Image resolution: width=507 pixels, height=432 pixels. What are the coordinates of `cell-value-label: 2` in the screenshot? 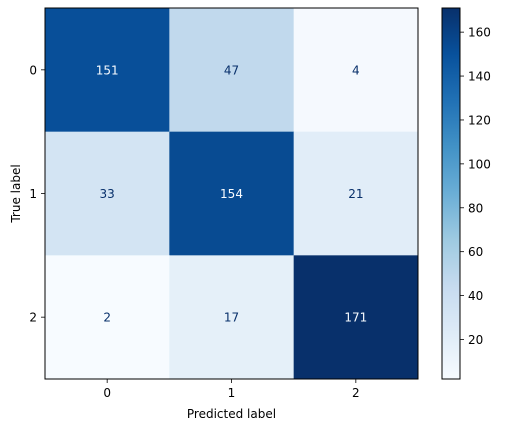 It's located at (107, 318).